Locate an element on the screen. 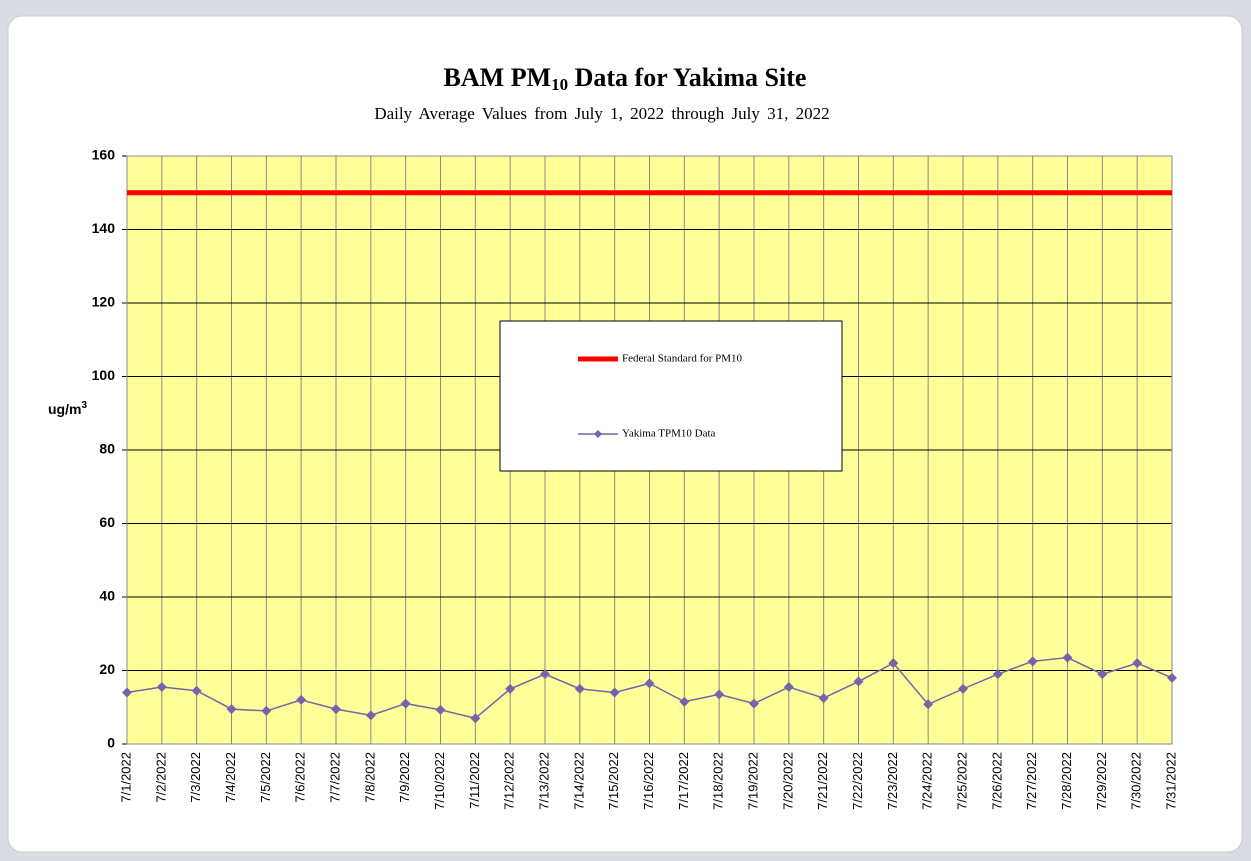 This screenshot has width=1251, height=861. x-tick-label: 7/8/2022 is located at coordinates (369, 777).